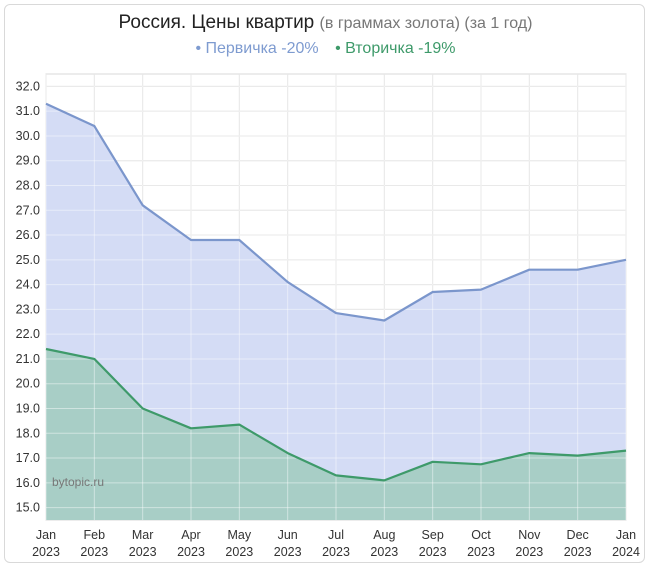 The width and height of the screenshot is (651, 569). What do you see at coordinates (28, 309) in the screenshot?
I see `y-tick-label: 23.0` at bounding box center [28, 309].